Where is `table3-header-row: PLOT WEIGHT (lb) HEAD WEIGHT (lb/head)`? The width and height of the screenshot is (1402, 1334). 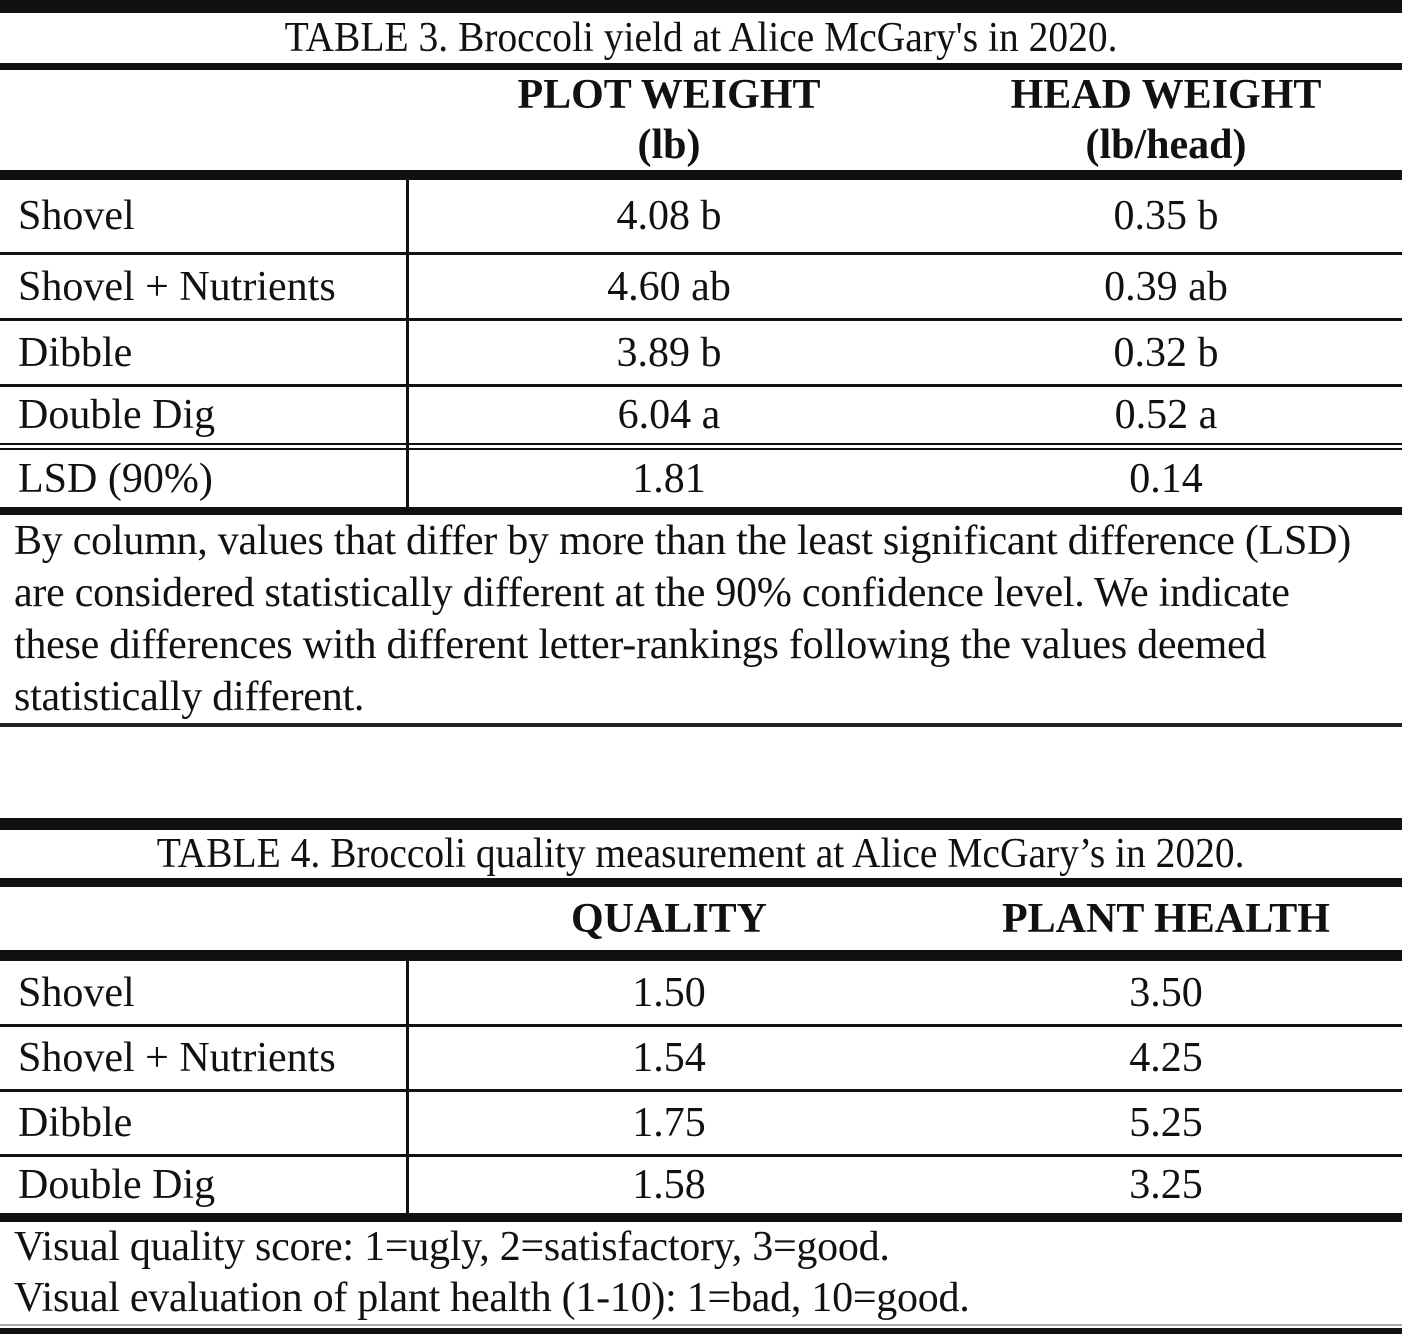
table3-header-row: PLOT WEIGHT (lb) HEAD WEIGHT (lb/head) is located at coordinates (701, 120).